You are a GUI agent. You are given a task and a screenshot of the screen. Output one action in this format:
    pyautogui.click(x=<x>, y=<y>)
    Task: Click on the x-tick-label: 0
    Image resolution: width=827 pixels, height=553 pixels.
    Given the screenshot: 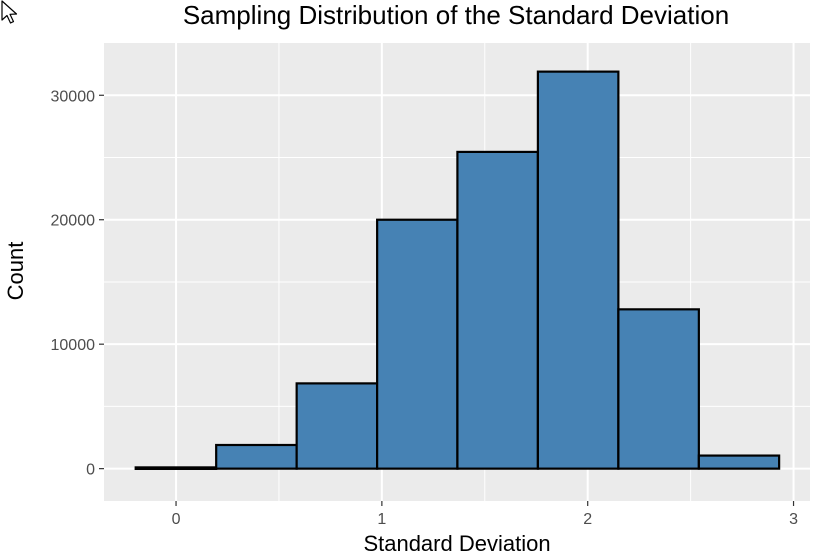 What is the action you would take?
    pyautogui.click(x=176, y=519)
    